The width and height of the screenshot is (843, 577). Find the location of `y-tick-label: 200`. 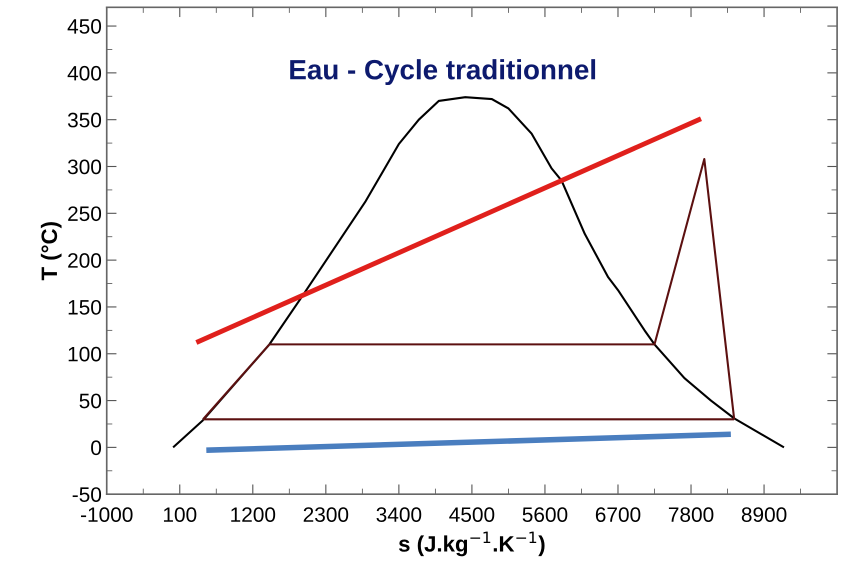

y-tick-label: 200 is located at coordinates (85, 260).